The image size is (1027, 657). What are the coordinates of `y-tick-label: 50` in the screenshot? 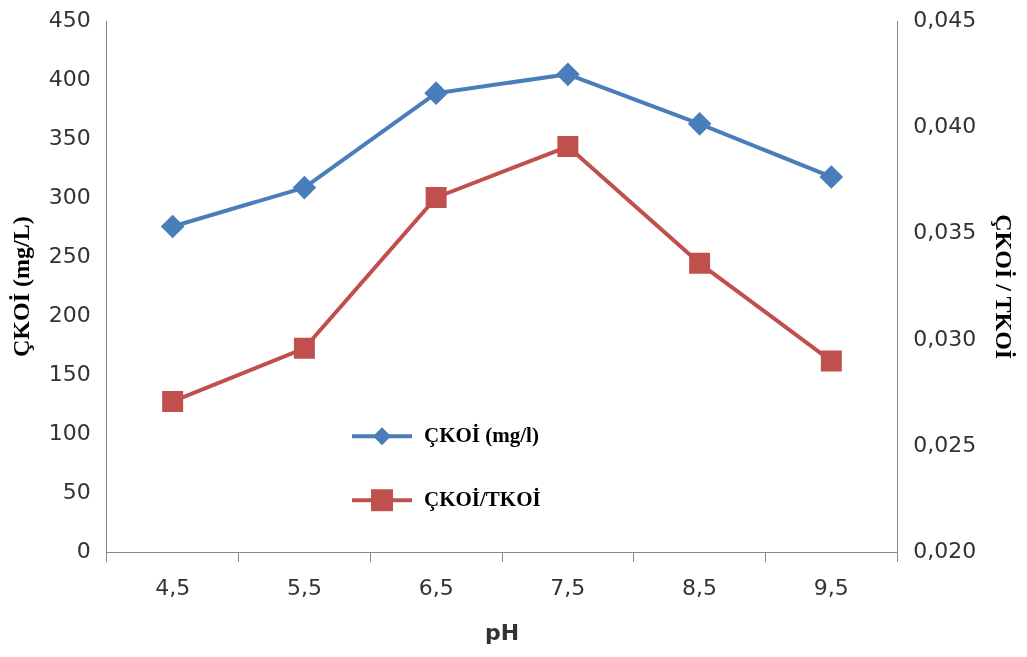 It's located at (76, 491).